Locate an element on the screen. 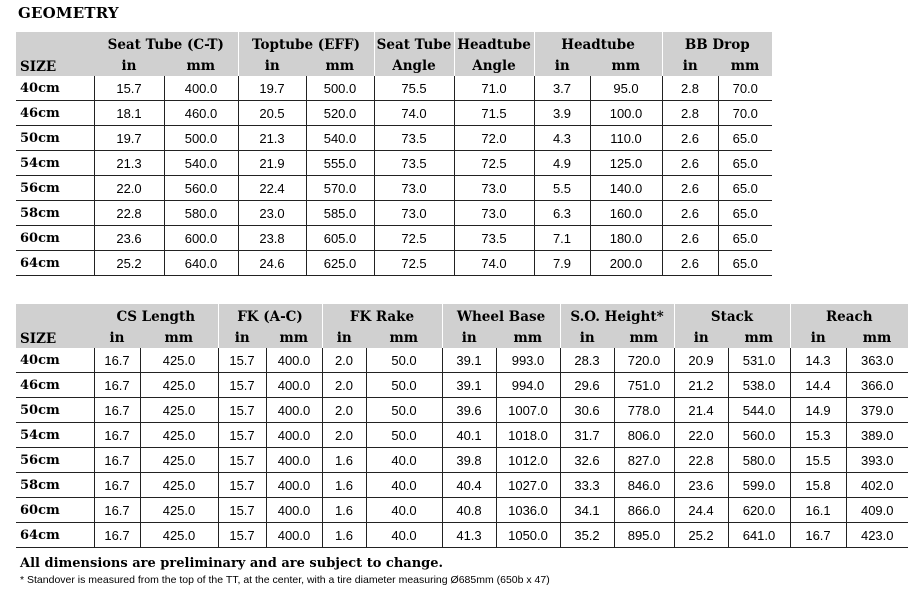 This screenshot has width=924, height=598. value-cell: 32.6 is located at coordinates (586, 460).